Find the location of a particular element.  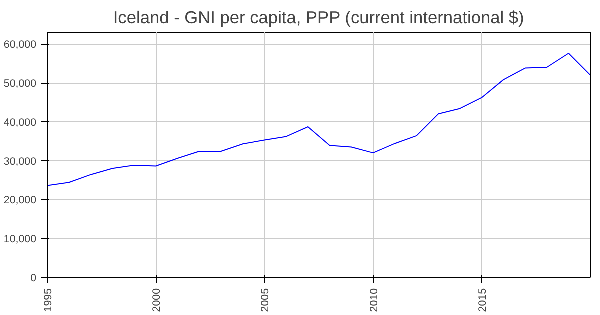

y-tick-label: 30,000 is located at coordinates (20, 162).